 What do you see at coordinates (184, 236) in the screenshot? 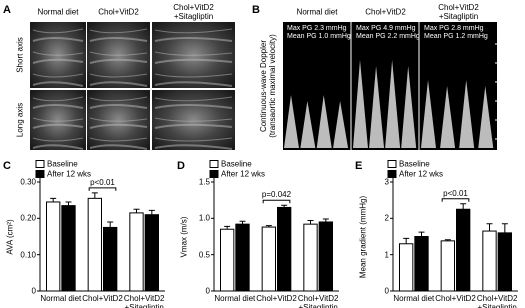
I see `y-axis-label: Vmax (m/s)` at bounding box center [184, 236].